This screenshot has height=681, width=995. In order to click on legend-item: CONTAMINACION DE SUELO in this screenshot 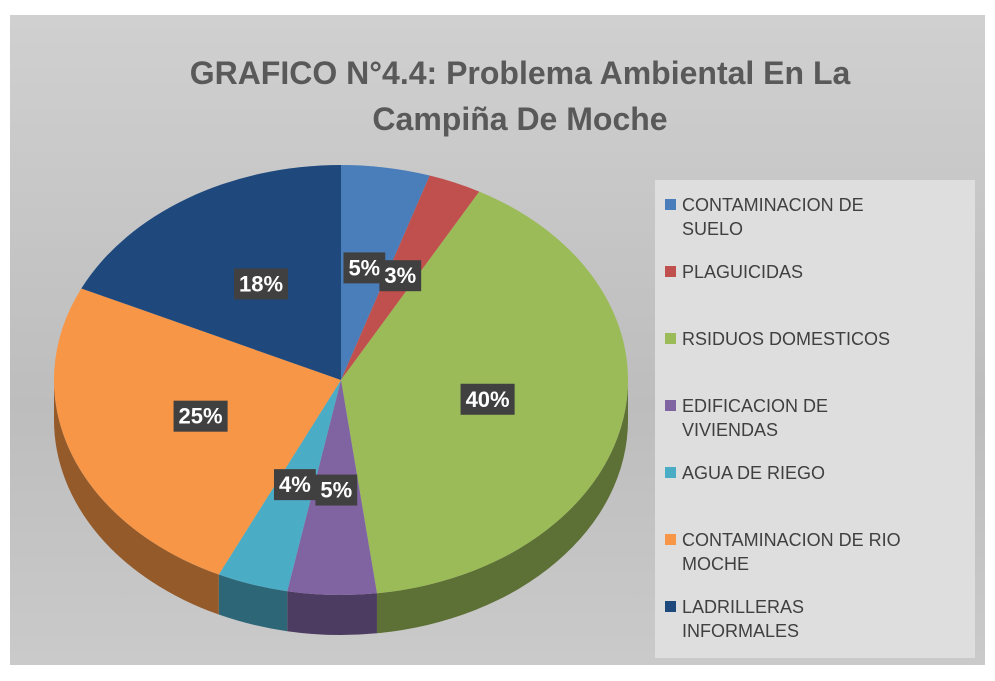, I will do `click(810, 217)`.